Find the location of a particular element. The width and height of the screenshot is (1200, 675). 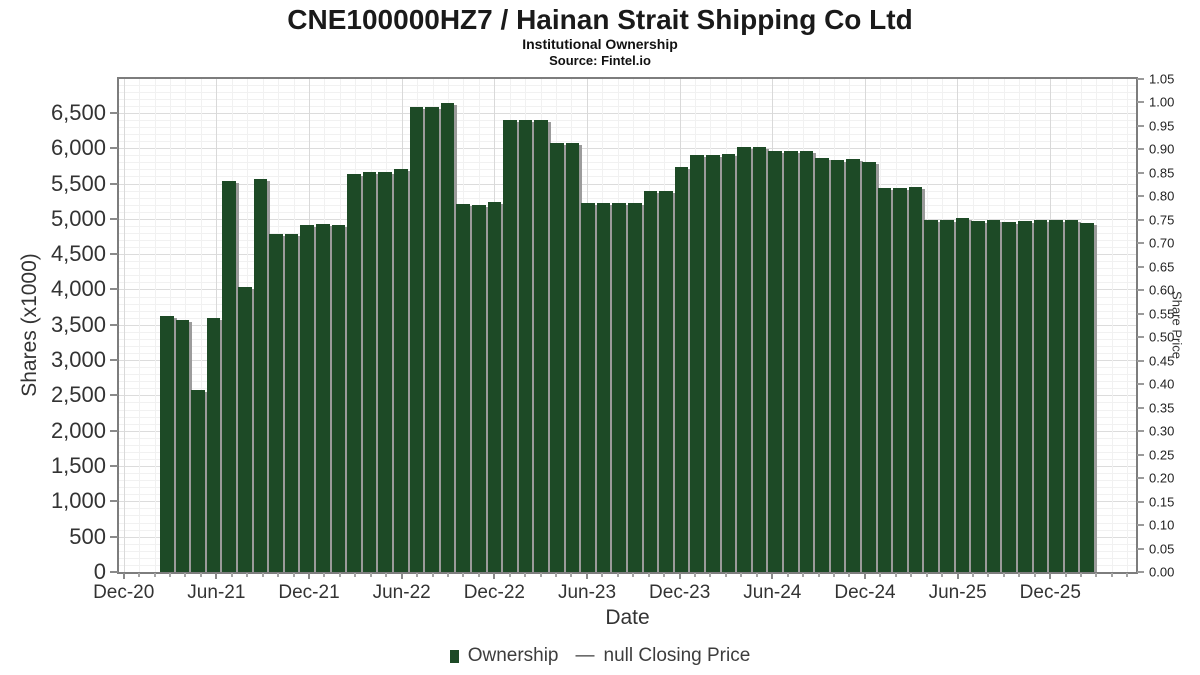

y2-axis-tick-label: 0.10 is located at coordinates (1162, 525).